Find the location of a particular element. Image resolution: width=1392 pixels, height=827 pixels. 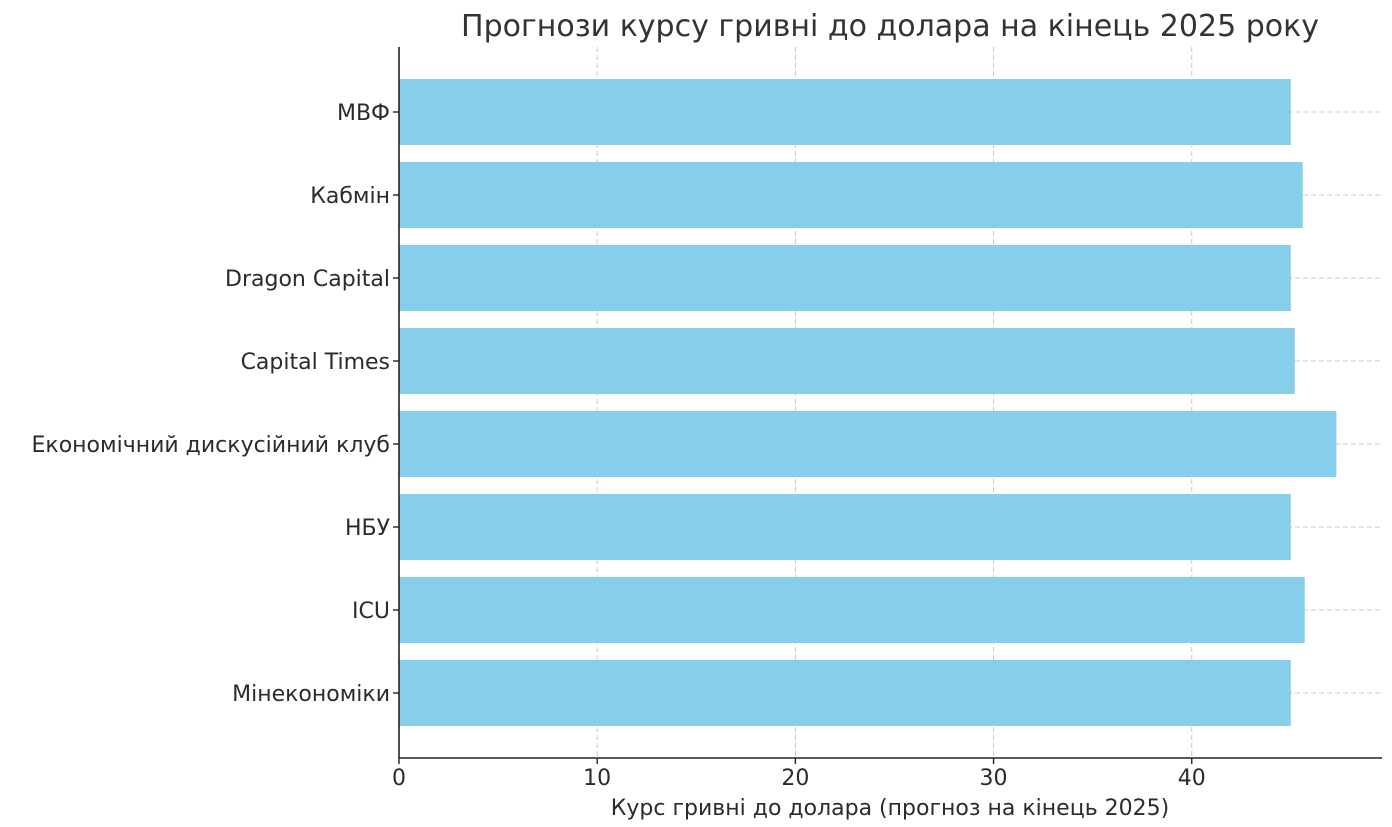

category-label: Capital Times is located at coordinates (315, 362).